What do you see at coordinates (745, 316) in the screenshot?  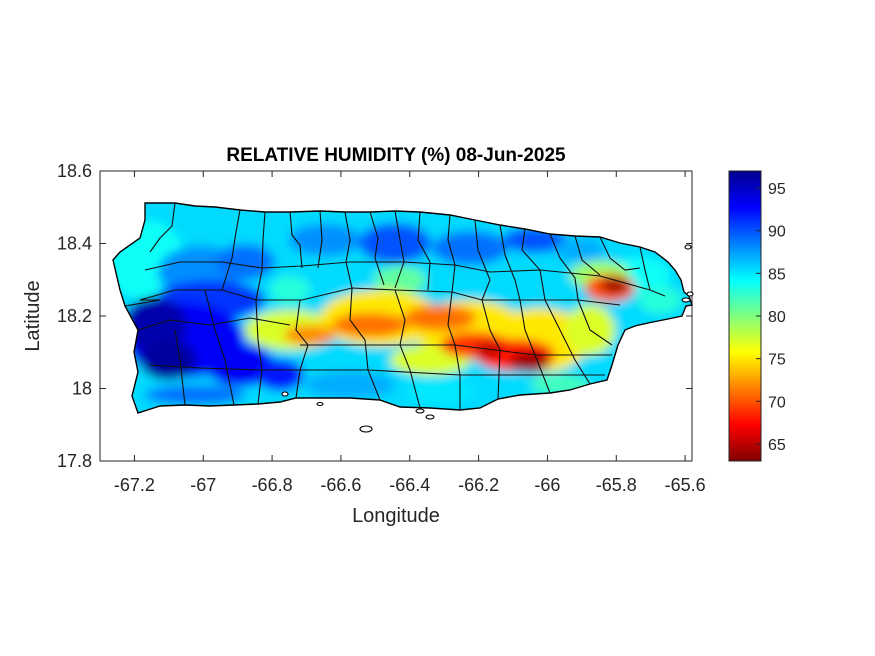 I see `colorbar` at bounding box center [745, 316].